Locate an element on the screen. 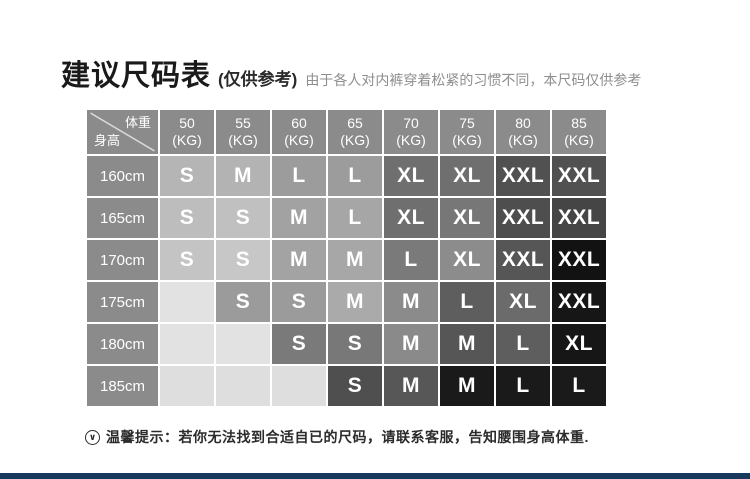 The height and width of the screenshot is (479, 750). height-cell: 165cm is located at coordinates (122, 218).